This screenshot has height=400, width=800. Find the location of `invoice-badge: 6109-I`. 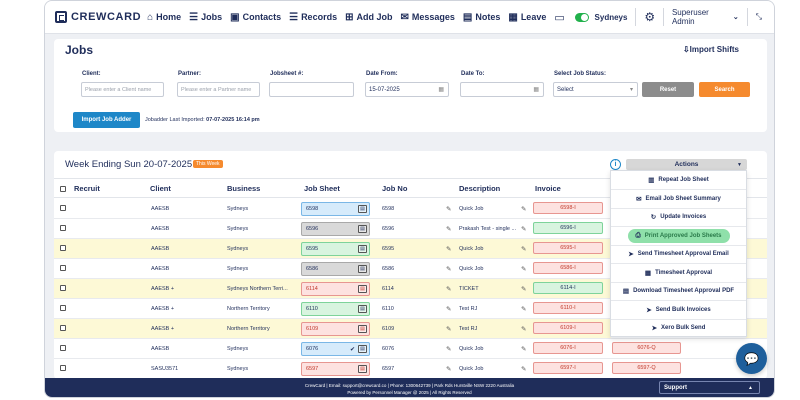

invoice-badge: 6109-I is located at coordinates (568, 328).